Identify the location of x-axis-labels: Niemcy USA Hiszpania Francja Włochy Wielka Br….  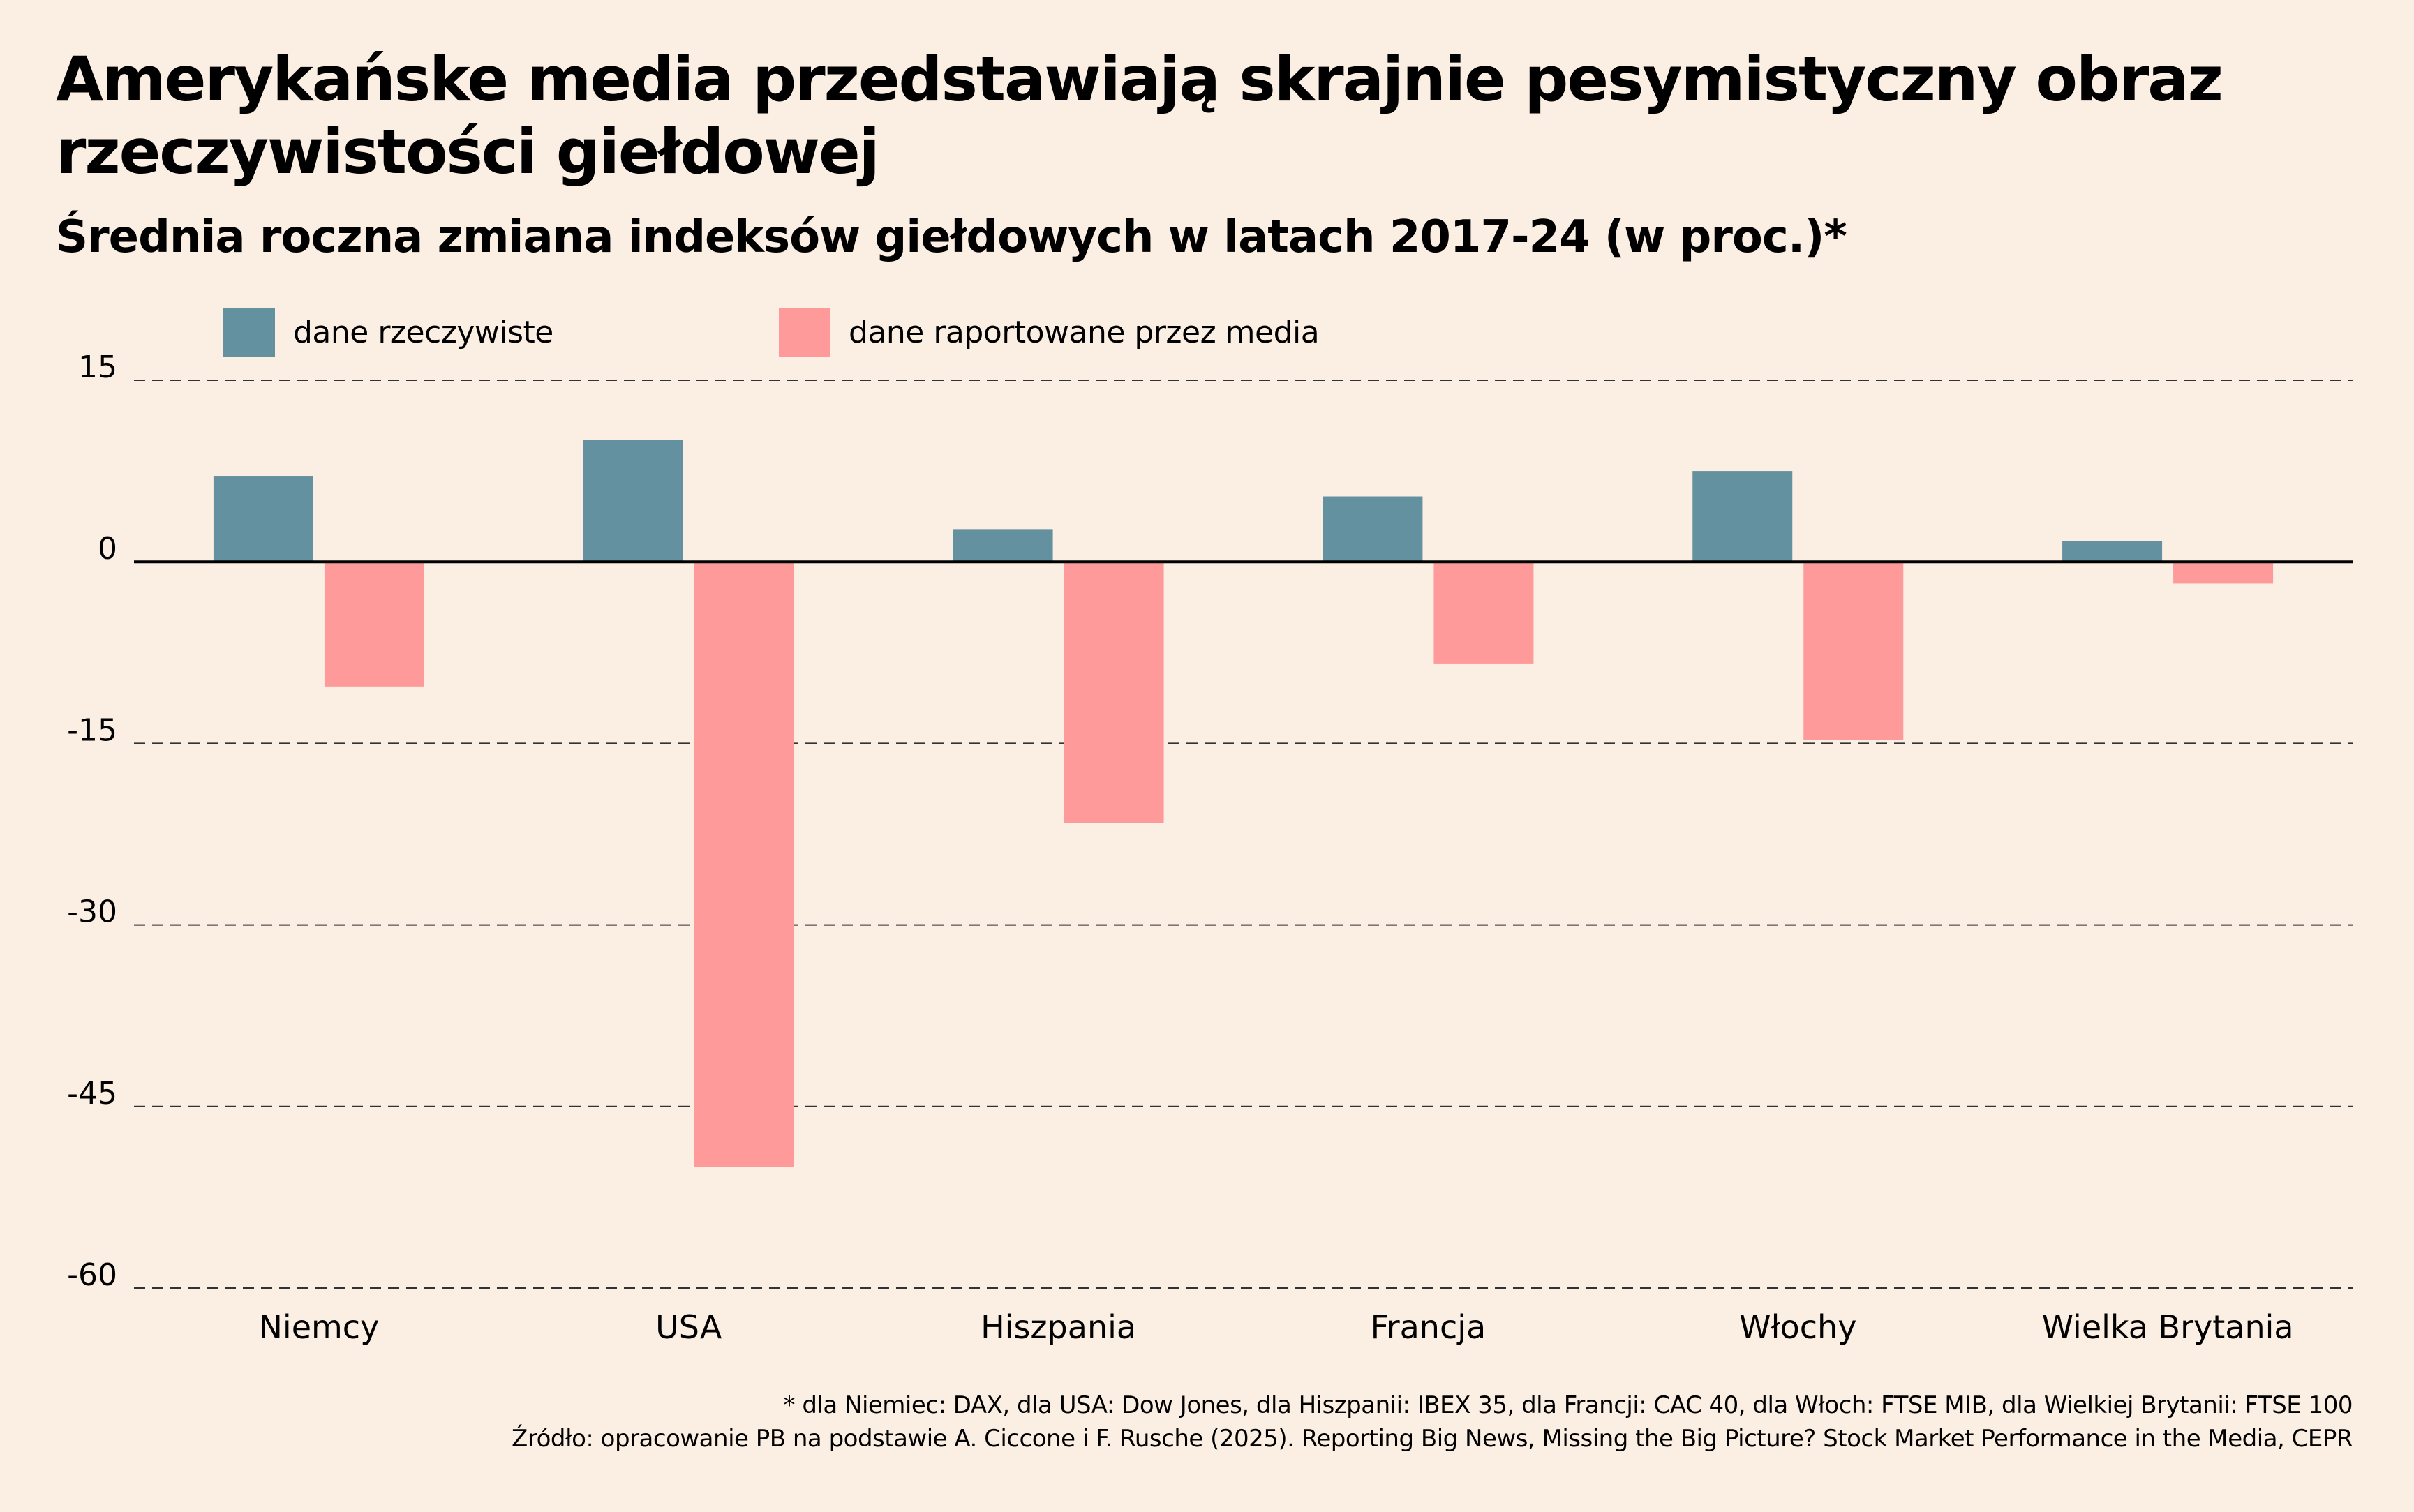
(1277, 1327).